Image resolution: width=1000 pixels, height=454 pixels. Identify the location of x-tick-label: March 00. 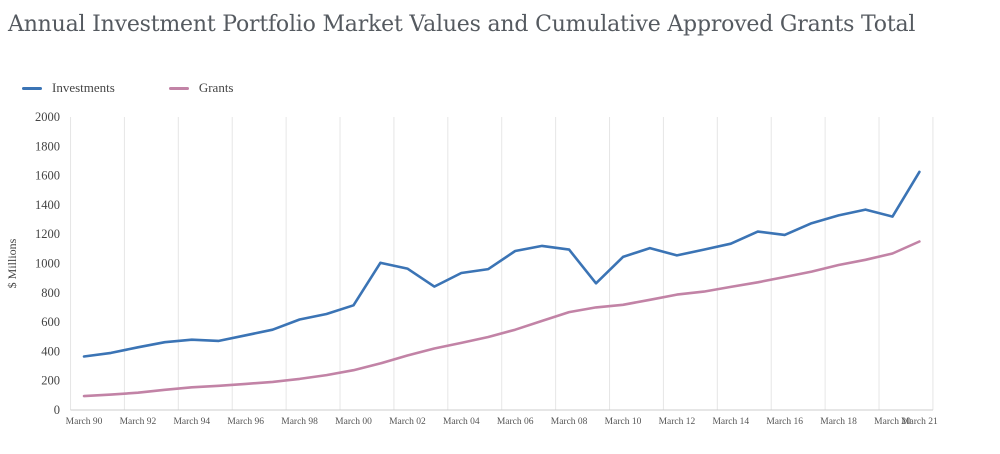
(353, 422).